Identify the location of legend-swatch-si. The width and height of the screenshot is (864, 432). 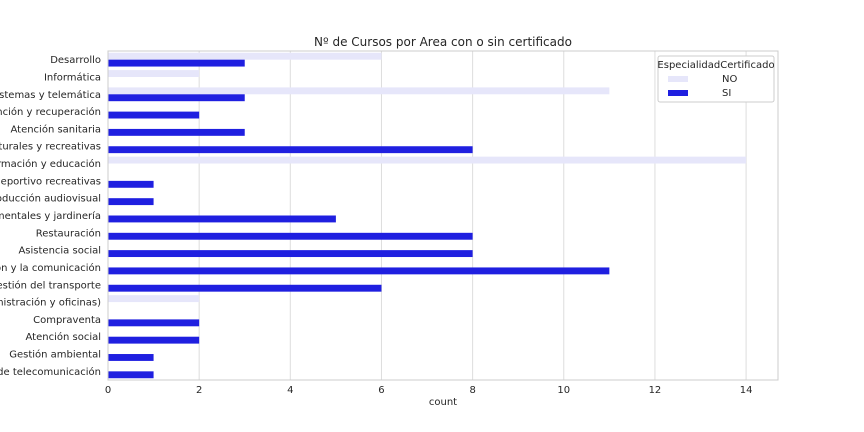
(678, 93).